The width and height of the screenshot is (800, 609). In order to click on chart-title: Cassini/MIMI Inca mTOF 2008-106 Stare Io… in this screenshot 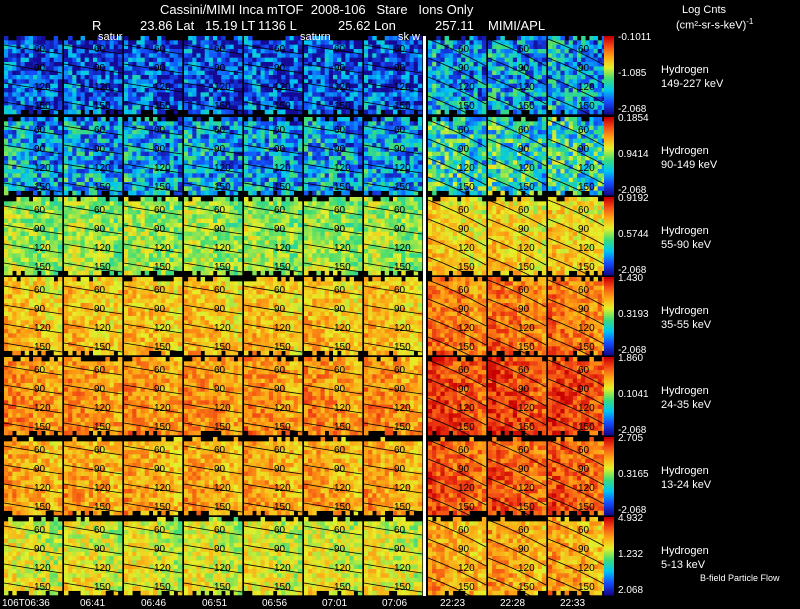, I will do `click(317, 9)`.